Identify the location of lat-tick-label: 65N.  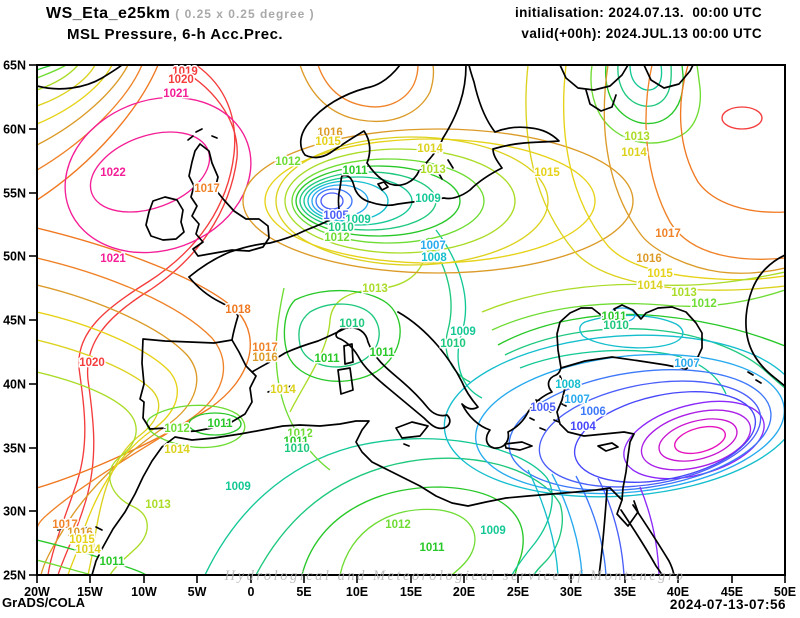
(14, 66).